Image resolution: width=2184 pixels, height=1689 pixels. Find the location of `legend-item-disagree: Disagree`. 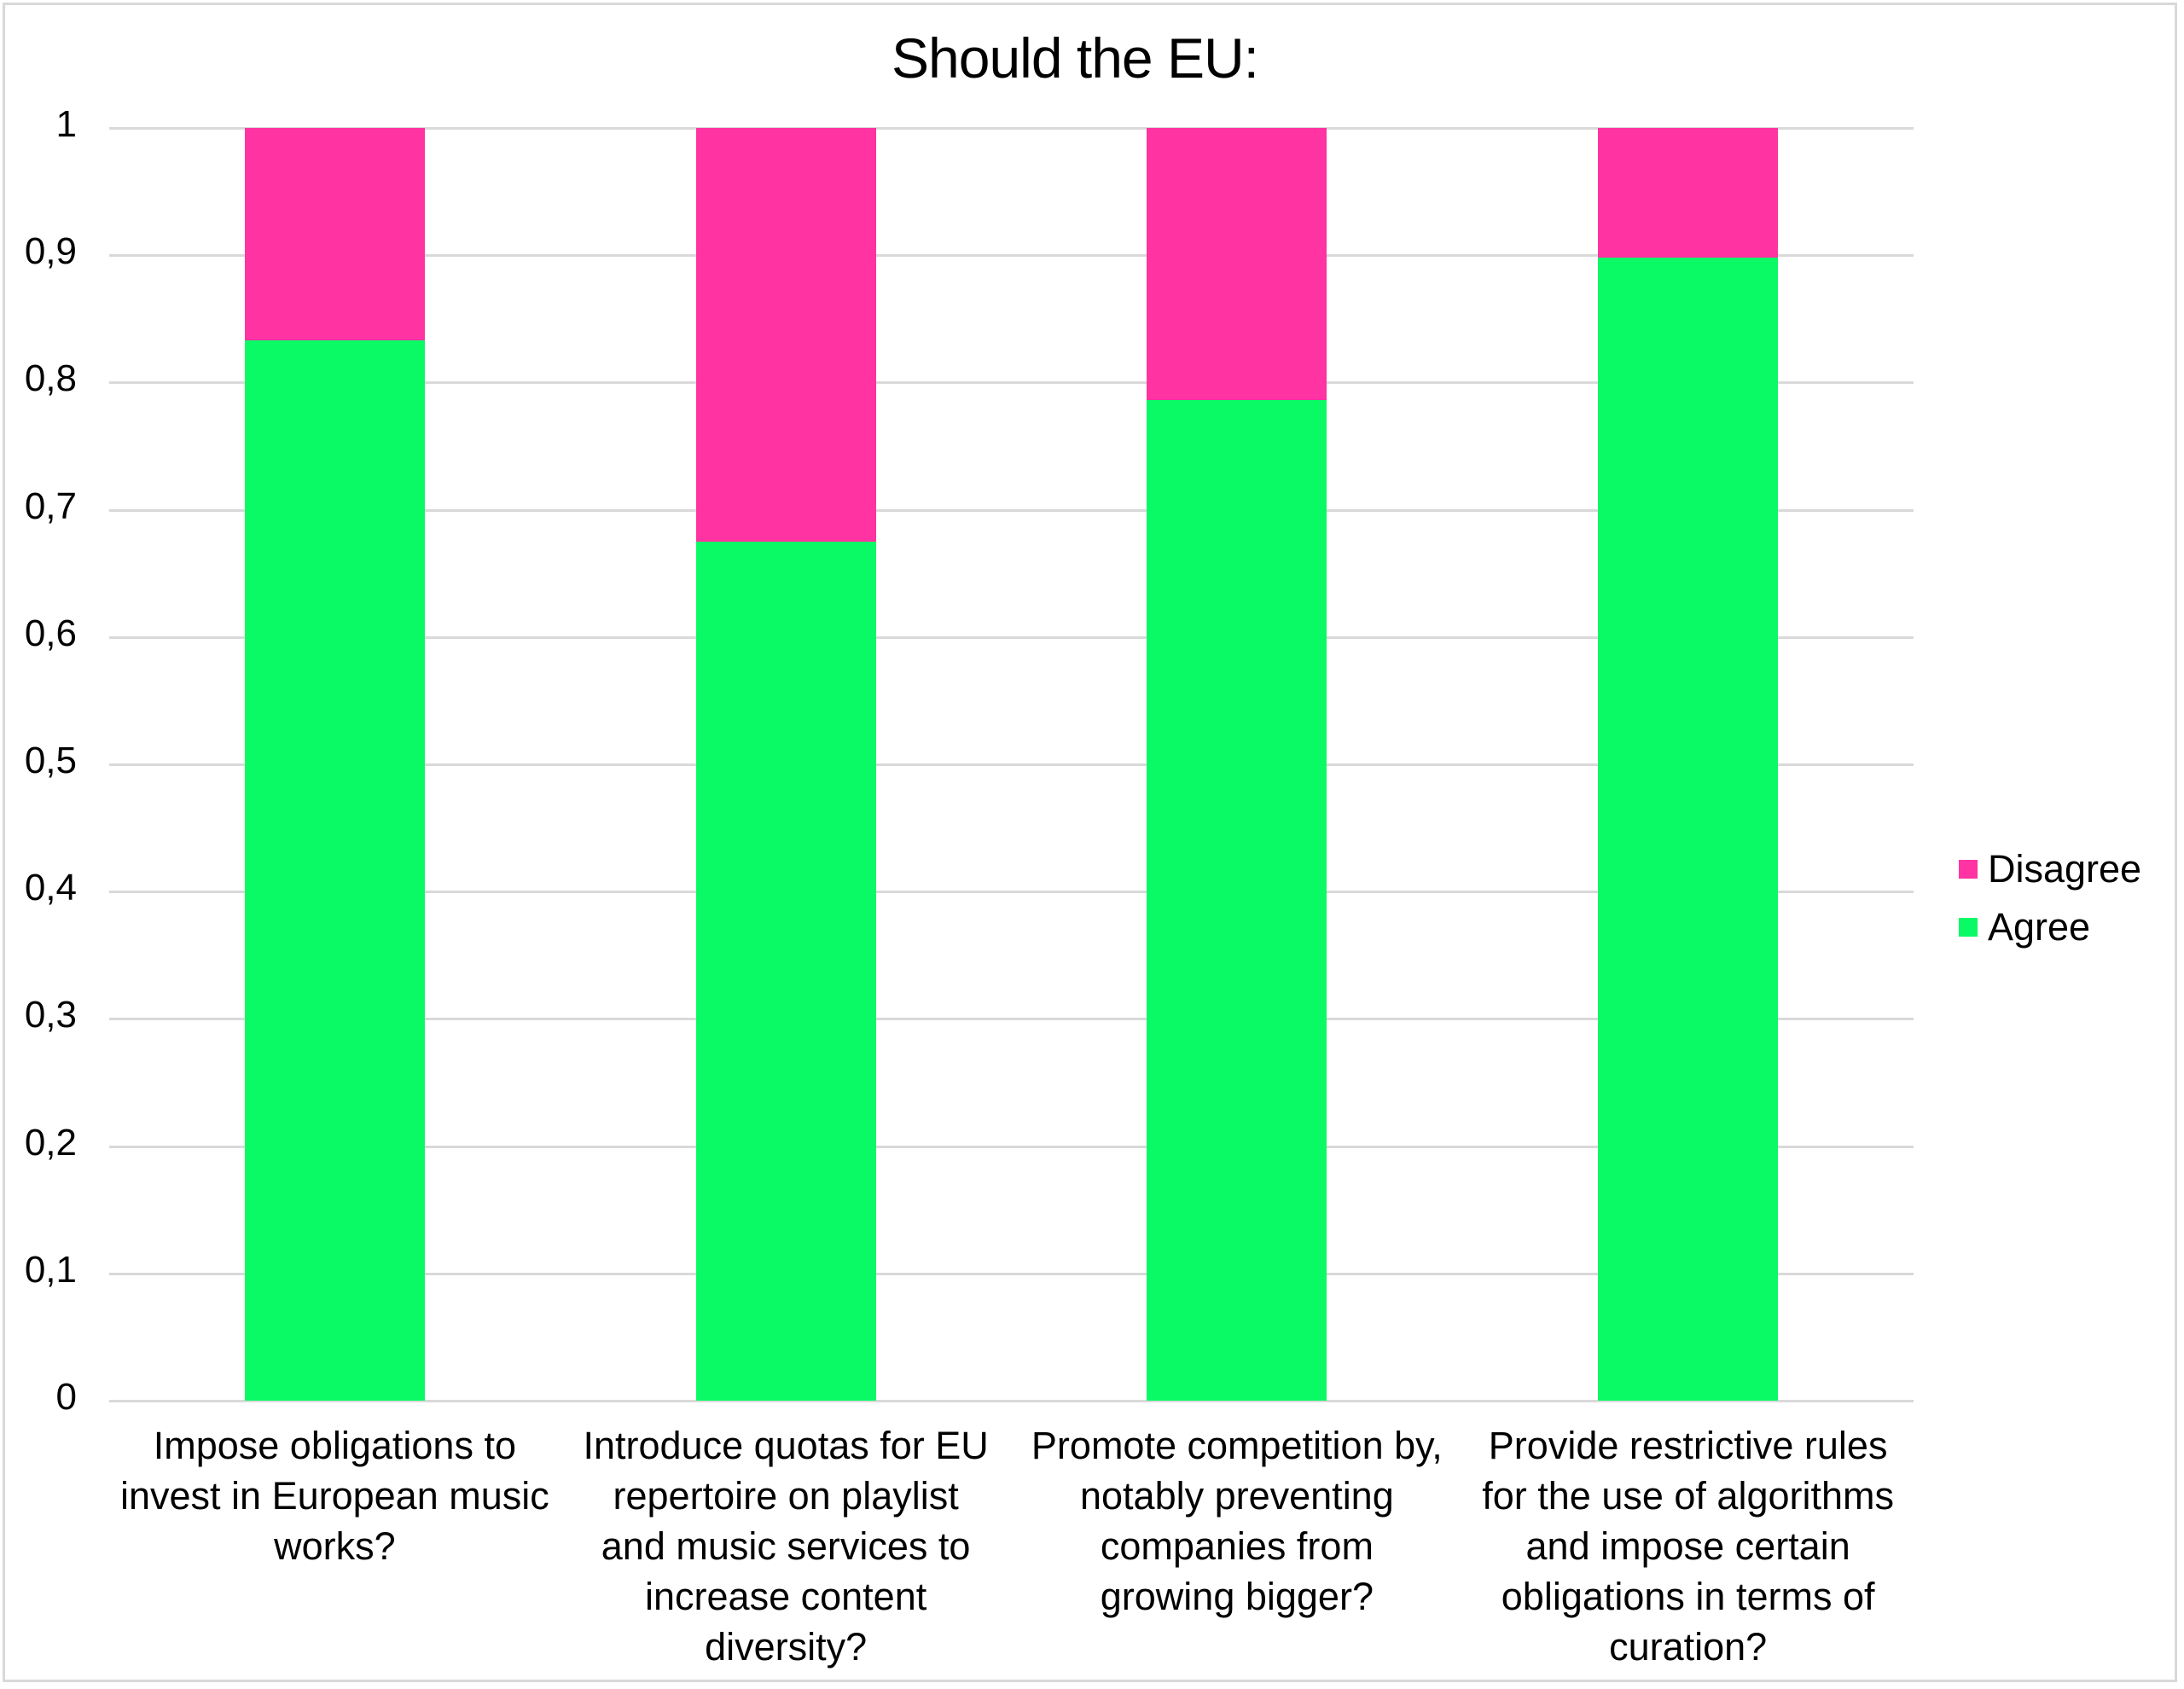

legend-item-disagree: Disagree is located at coordinates (2050, 869).